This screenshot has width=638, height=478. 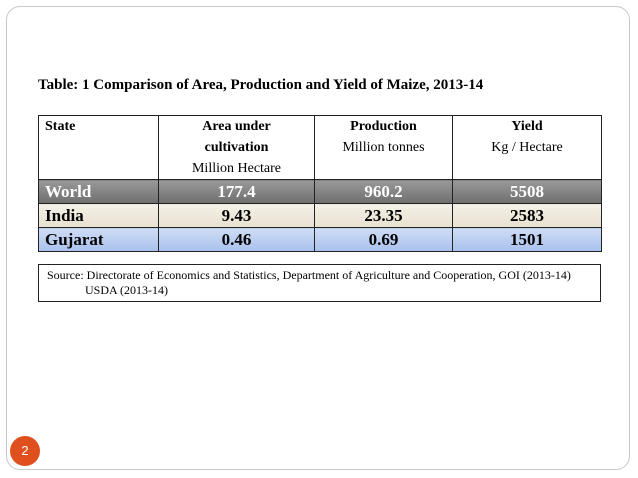 I want to click on cell-production: 0.69, so click(x=383, y=239).